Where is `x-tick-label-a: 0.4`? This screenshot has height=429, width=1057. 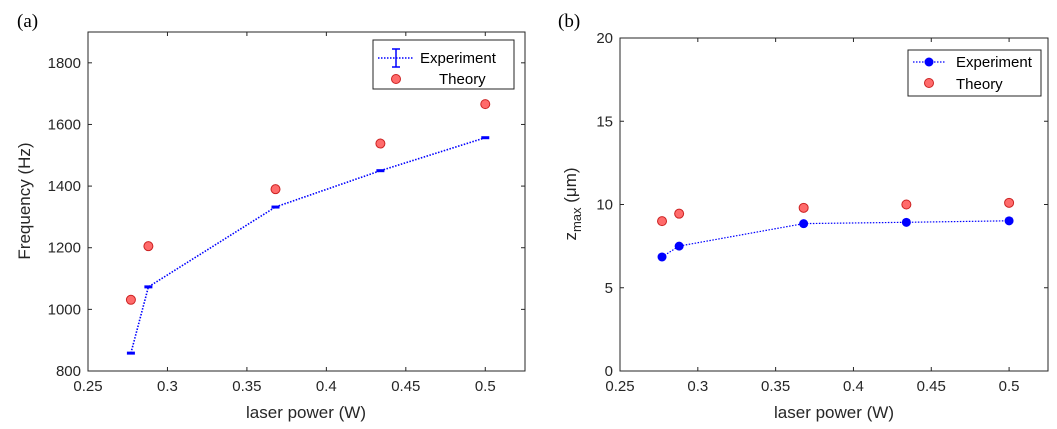 x-tick-label-a: 0.4 is located at coordinates (326, 386).